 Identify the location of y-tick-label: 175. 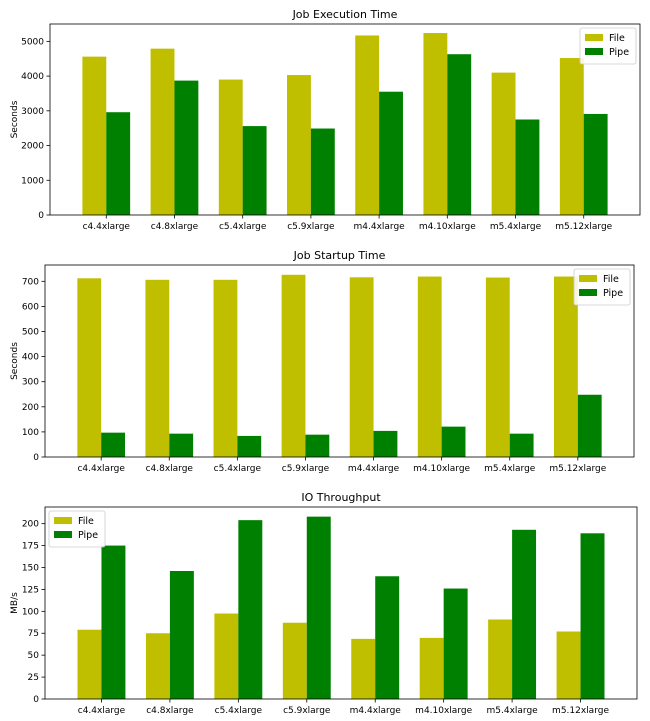
(30, 547).